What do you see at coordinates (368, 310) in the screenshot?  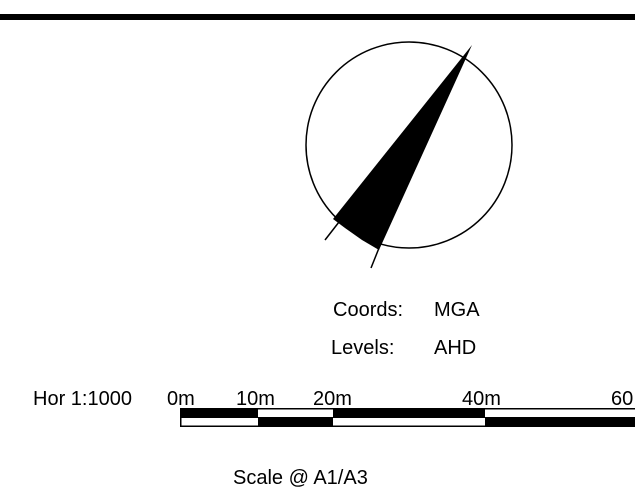 I see `coords-label: Coords:` at bounding box center [368, 310].